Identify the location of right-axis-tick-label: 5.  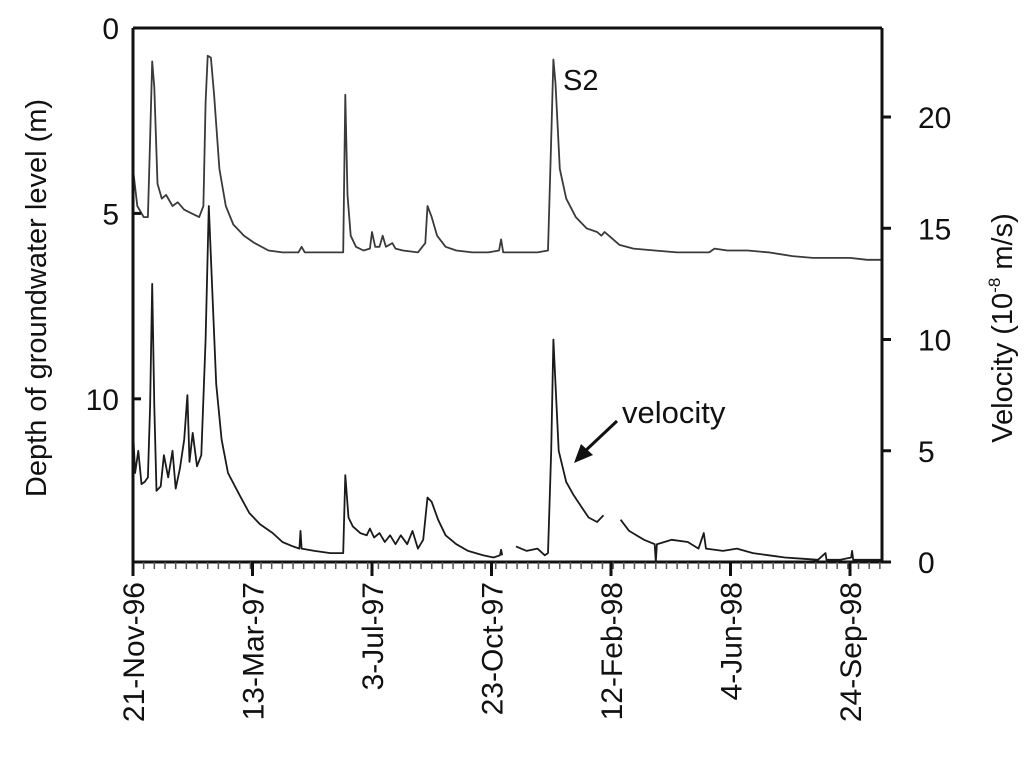
(926, 452).